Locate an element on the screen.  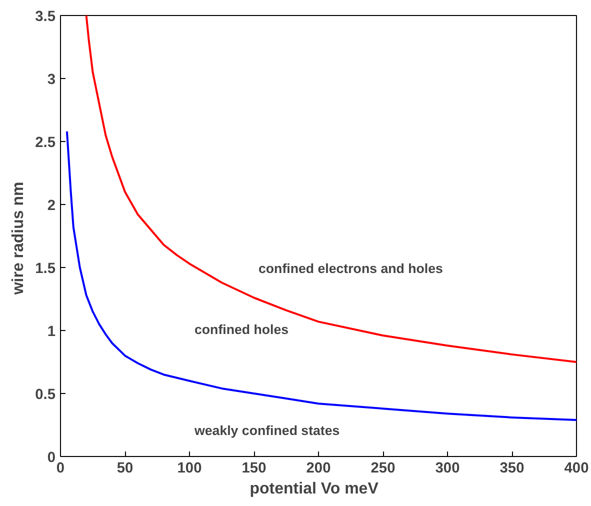
annotation: confined electrons and holes is located at coordinates (350, 268).